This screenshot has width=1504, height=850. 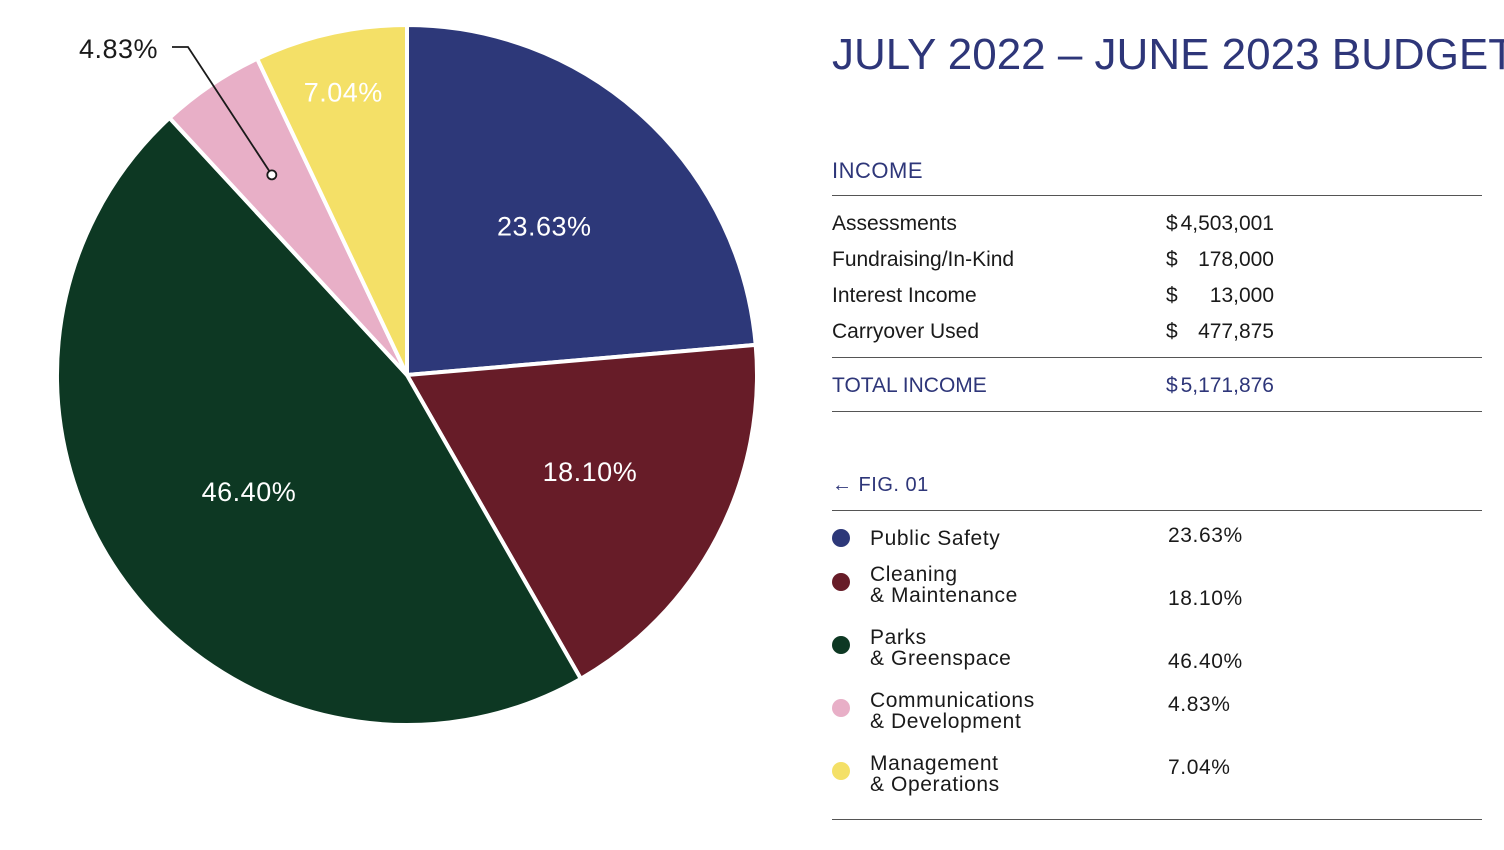 What do you see at coordinates (1157, 263) in the screenshot?
I see `income-row: Fundraising/In-Kind $ 178,000` at bounding box center [1157, 263].